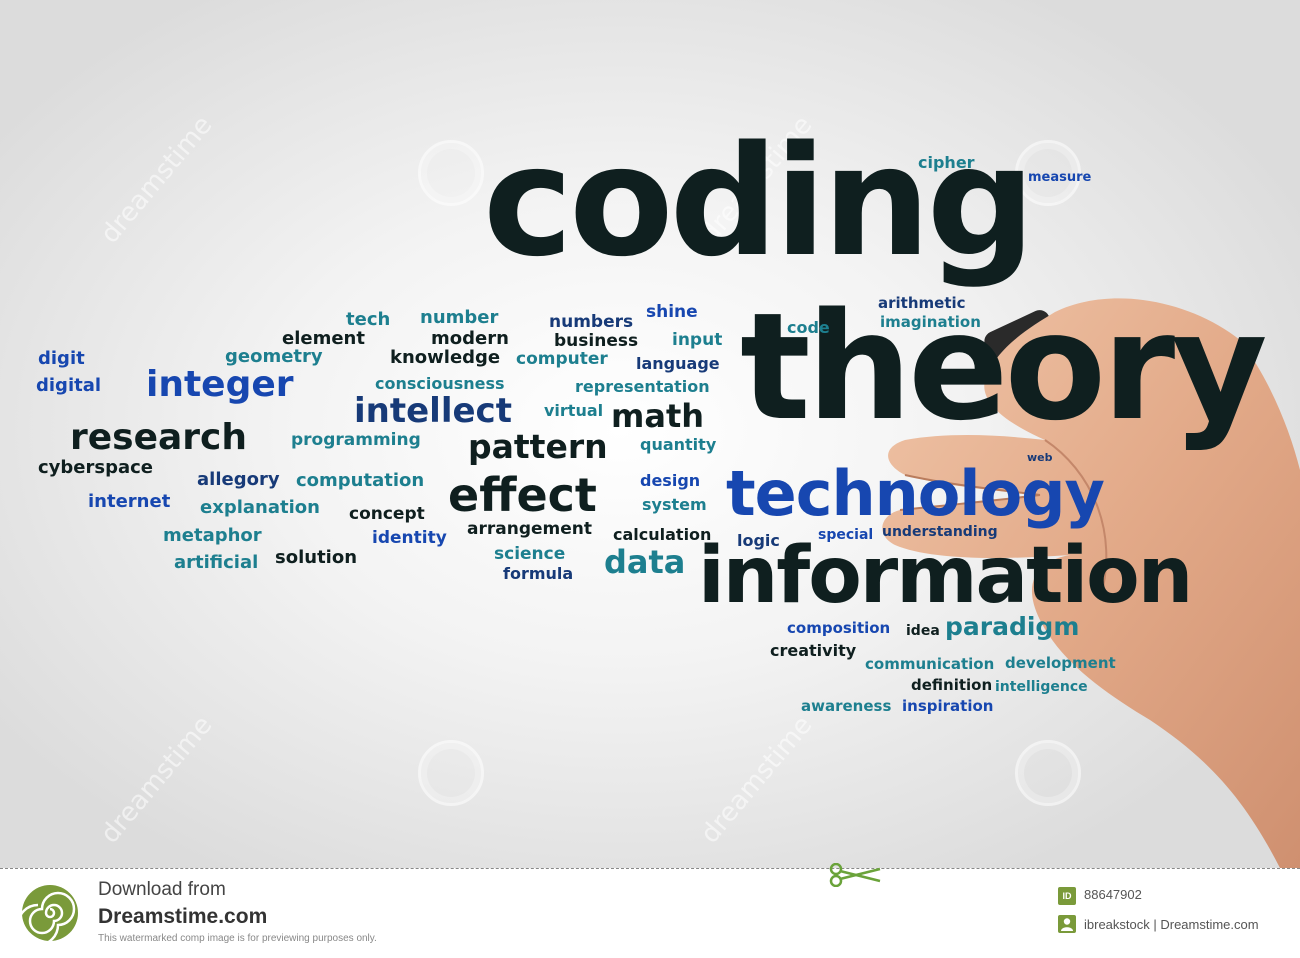  I want to click on cloud-word: number, so click(459, 317).